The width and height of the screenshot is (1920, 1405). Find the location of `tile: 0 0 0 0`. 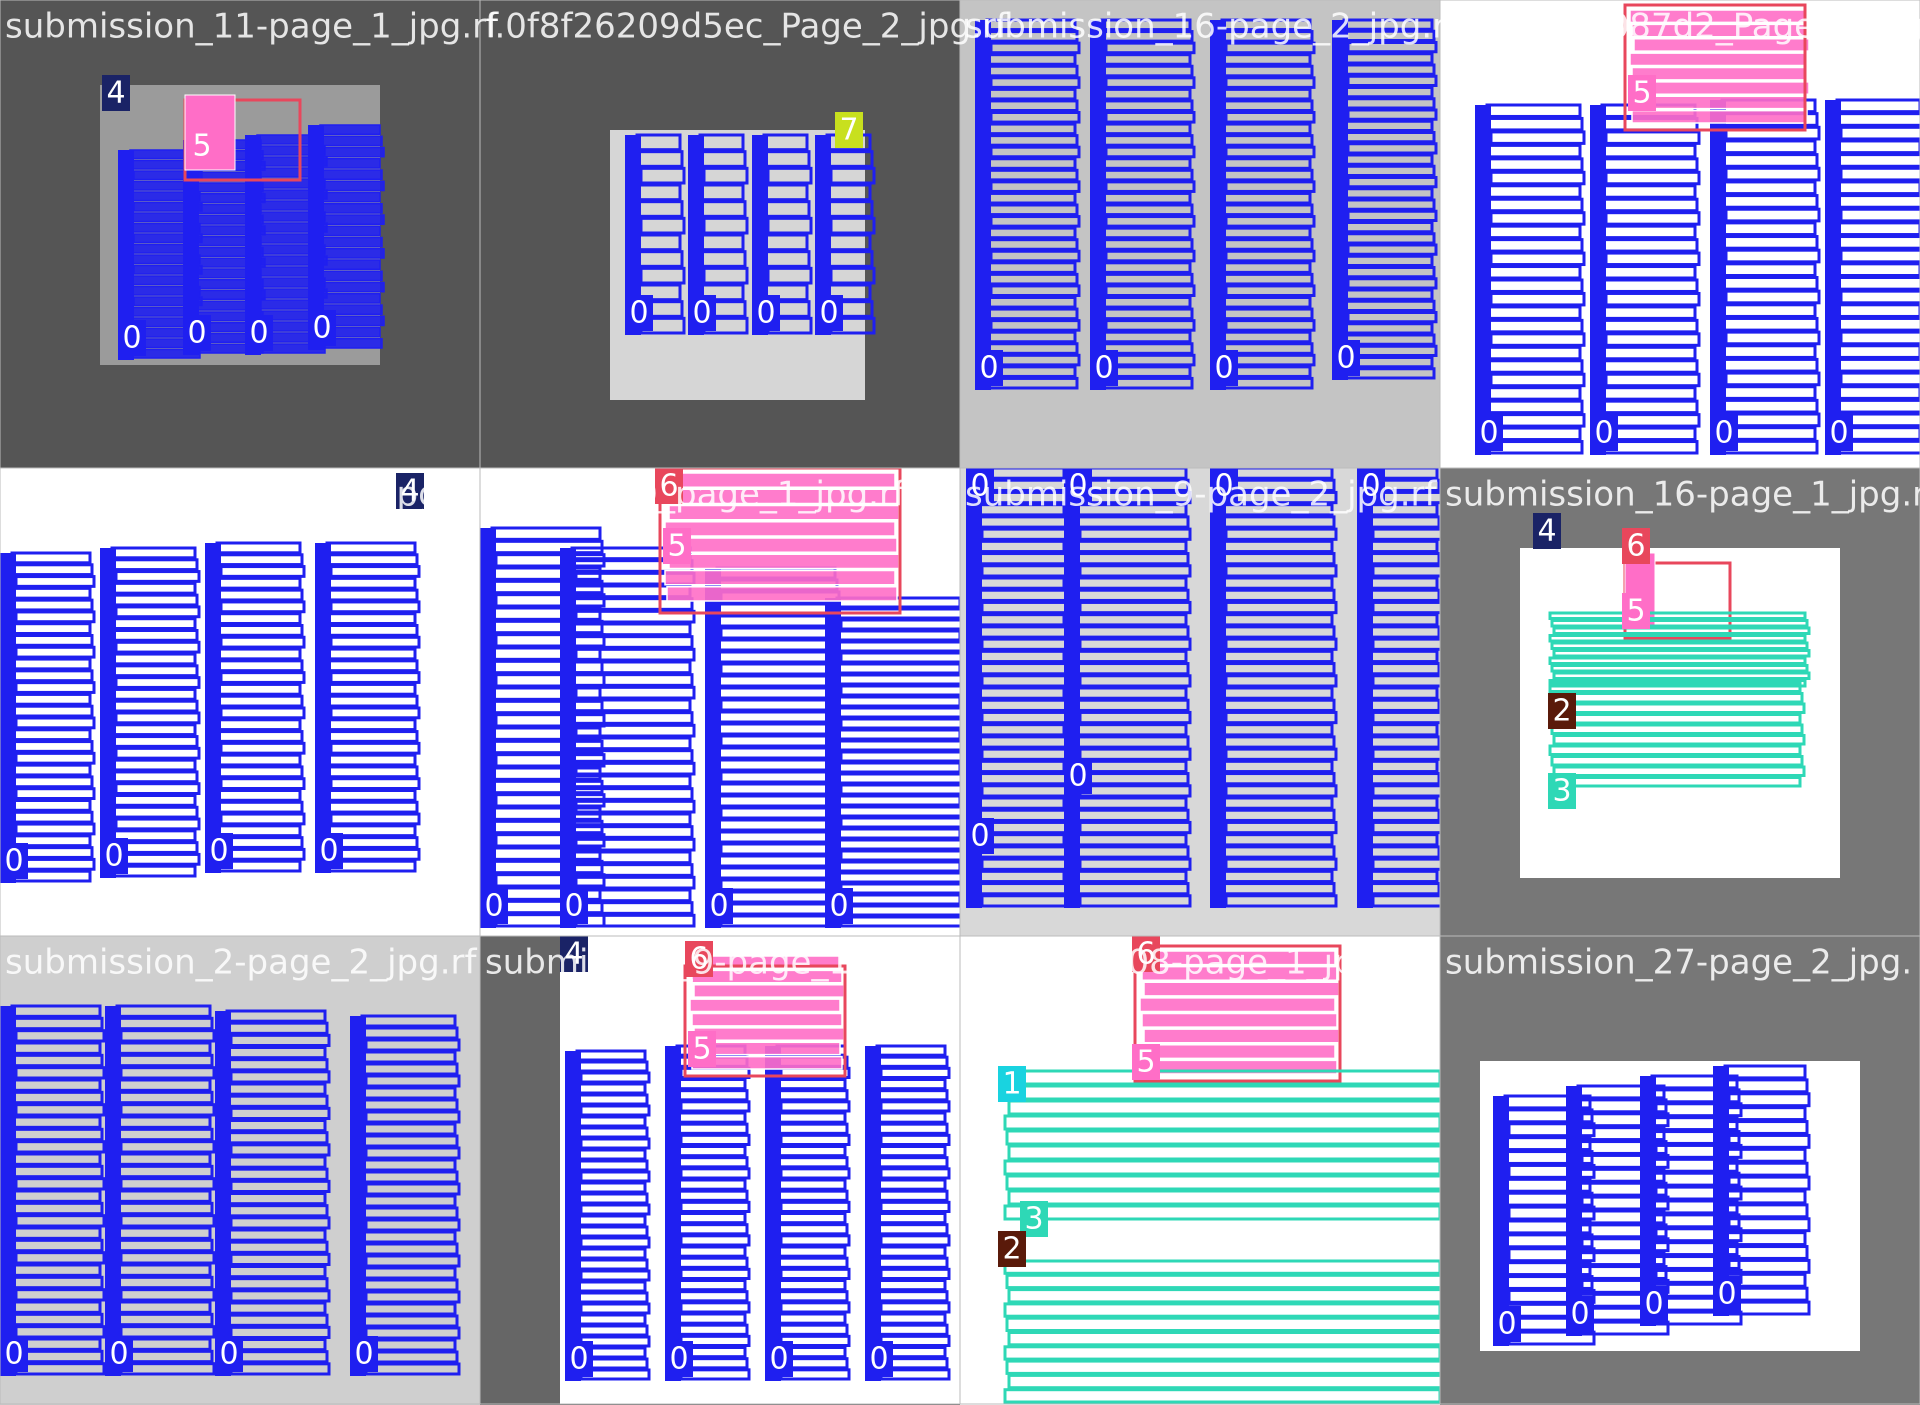

tile: 0 0 0 0 is located at coordinates (1680, 1170).